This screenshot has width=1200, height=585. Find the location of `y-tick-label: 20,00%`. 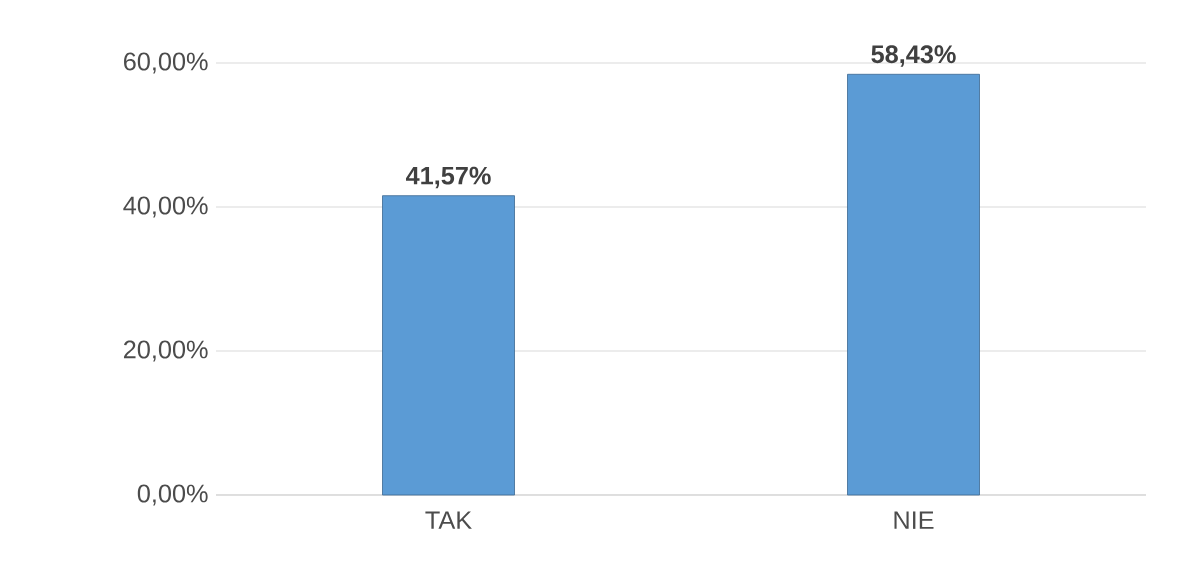

y-tick-label: 20,00% is located at coordinates (165, 351).